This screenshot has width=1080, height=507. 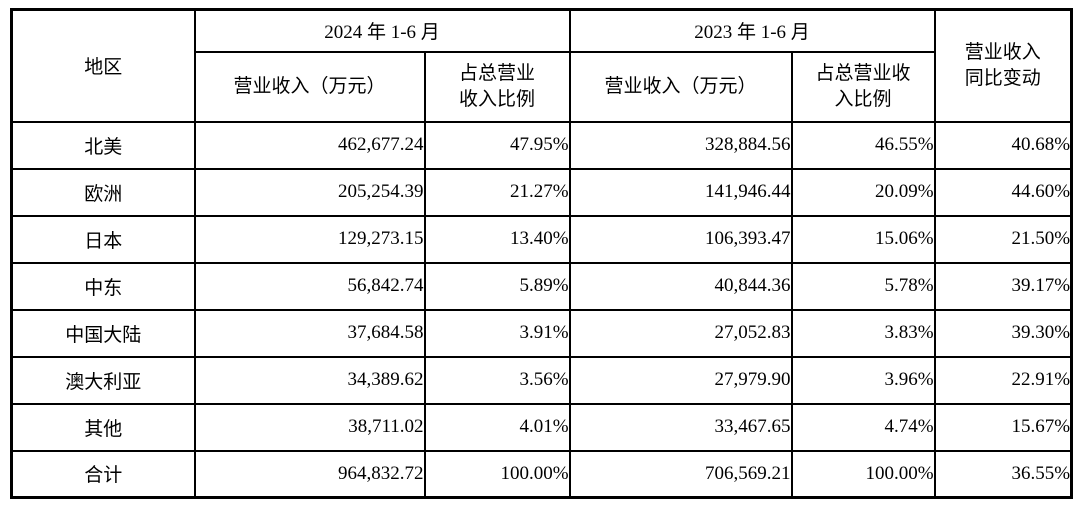 What do you see at coordinates (497, 427) in the screenshot?
I see `share-2024-cell: 4.01%` at bounding box center [497, 427].